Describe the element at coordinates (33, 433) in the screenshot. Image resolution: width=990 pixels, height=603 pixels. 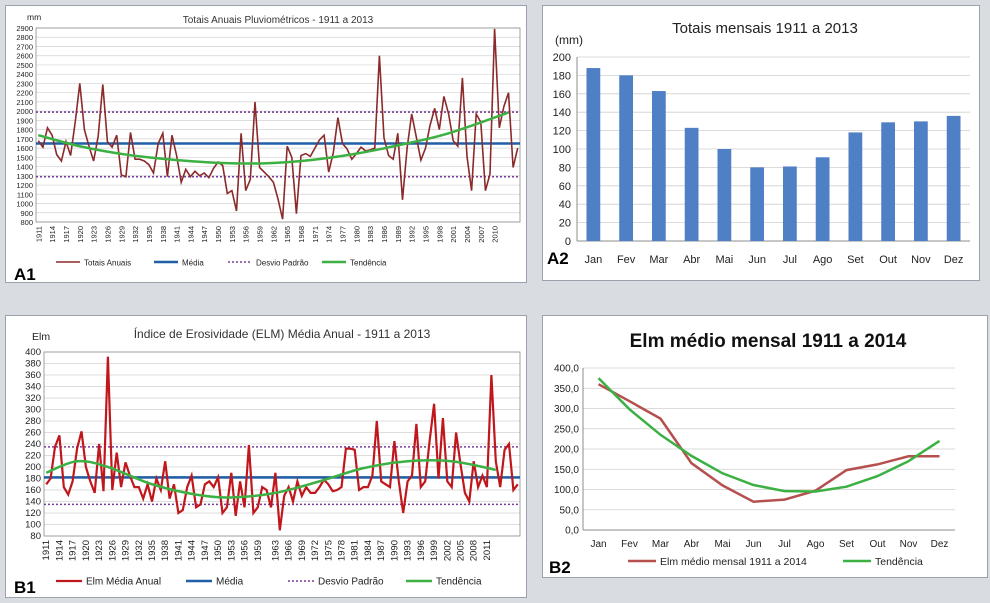
I see `y-tick-label: 260` at that location.